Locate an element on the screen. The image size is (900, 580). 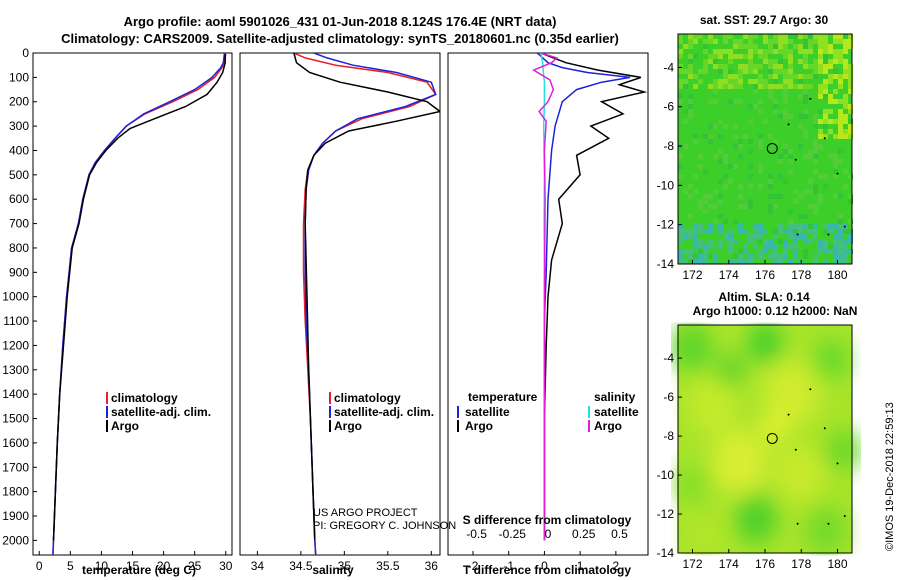
sla-field is located at coordinates (766, 439).